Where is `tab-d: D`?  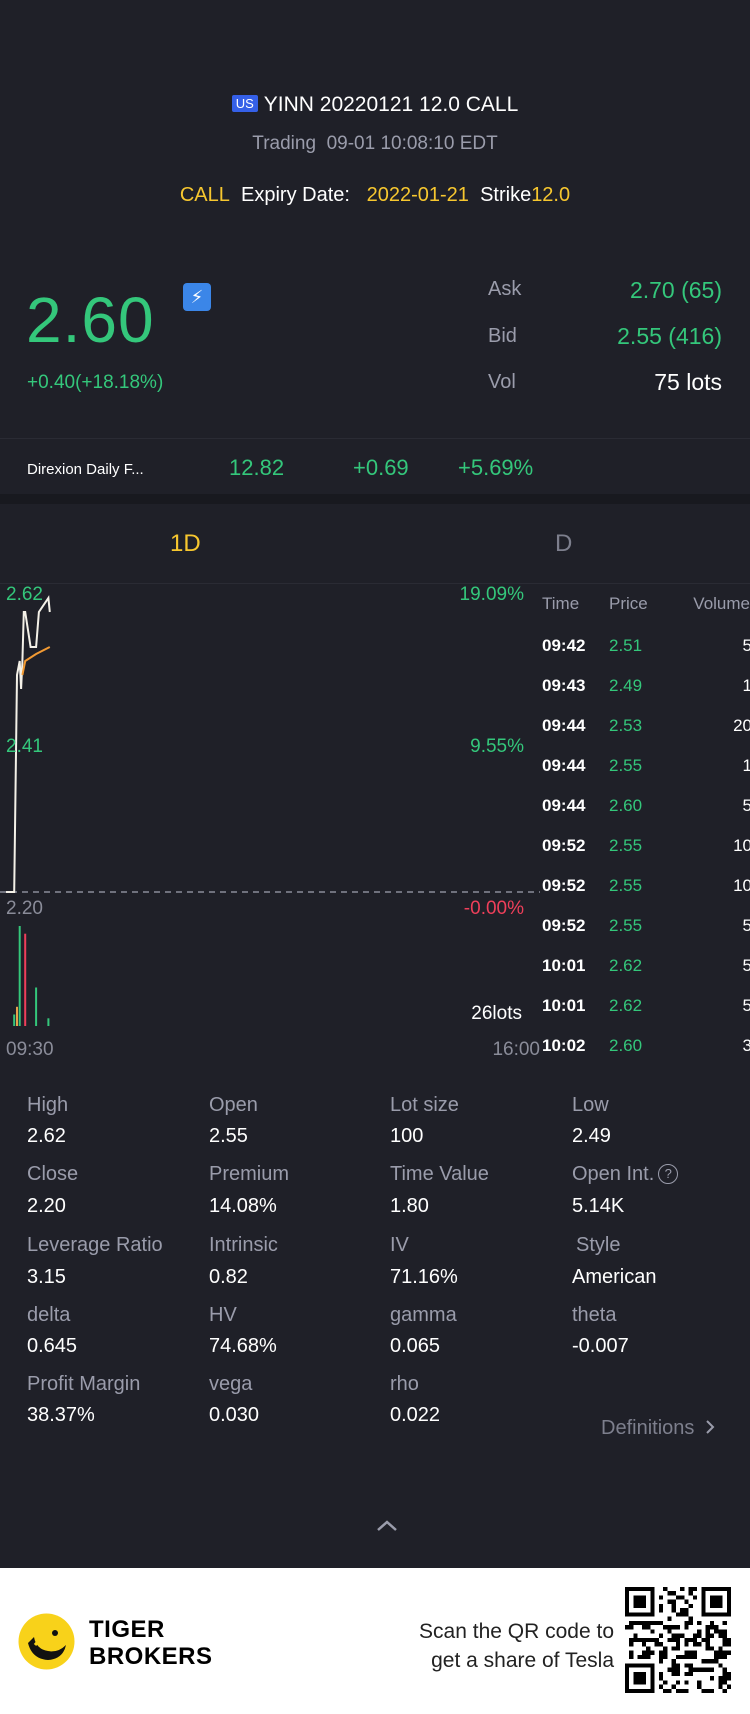
tab-d: D is located at coordinates (564, 543).